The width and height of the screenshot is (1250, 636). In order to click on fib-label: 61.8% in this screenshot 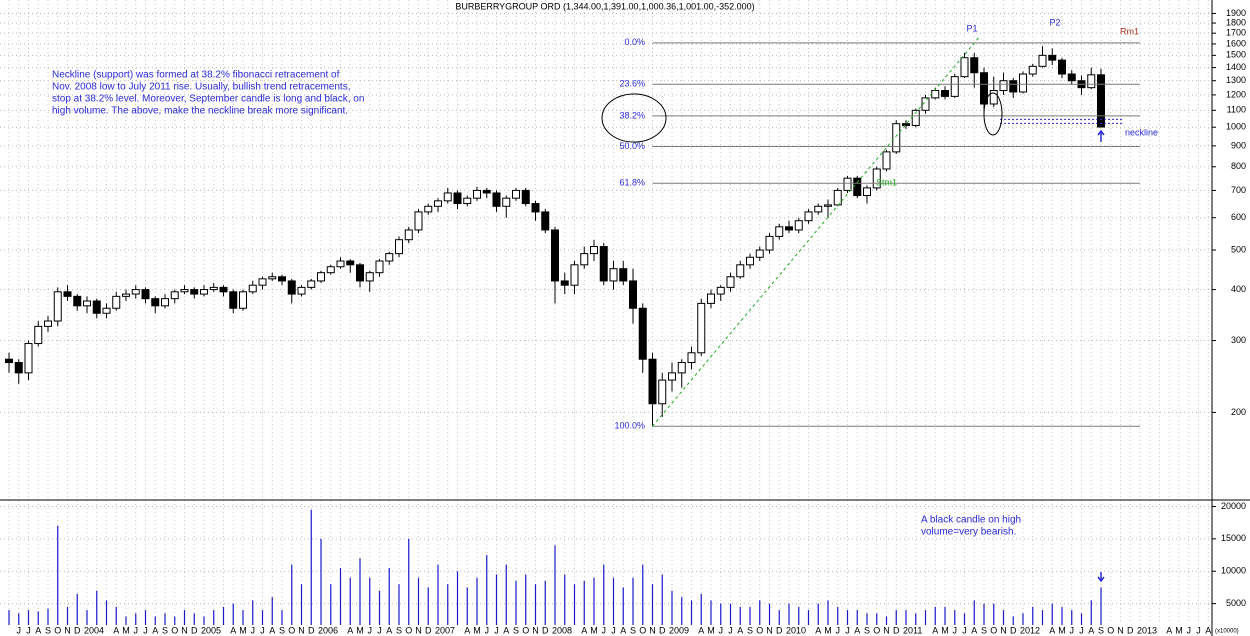, I will do `click(632, 183)`.